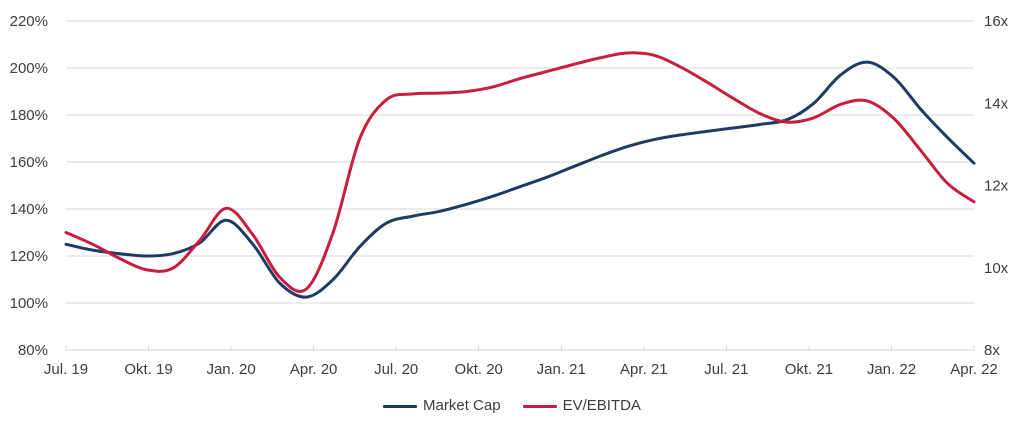  Describe the element at coordinates (891, 369) in the screenshot. I see `x-axis-label: Jan. 22` at that location.